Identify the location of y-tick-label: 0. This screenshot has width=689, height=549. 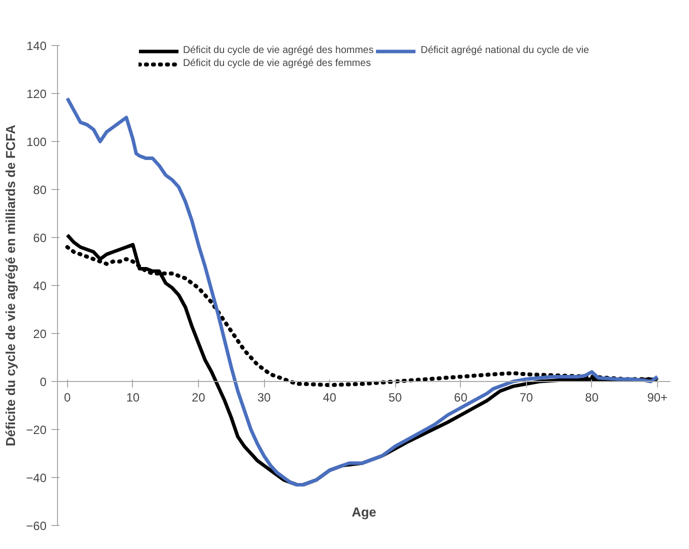
(43, 382).